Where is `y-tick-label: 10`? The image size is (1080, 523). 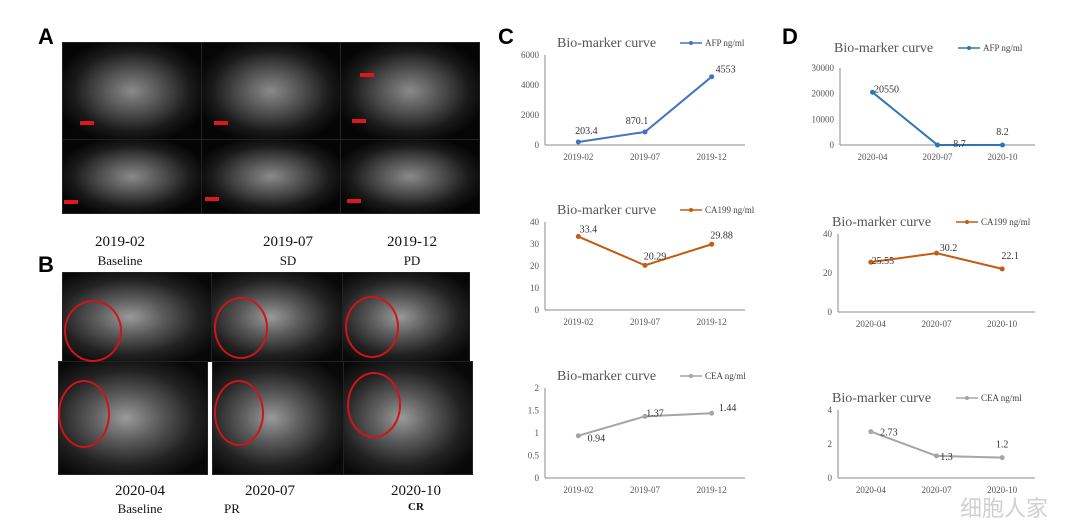
y-tick-label: 10 is located at coordinates (535, 288).